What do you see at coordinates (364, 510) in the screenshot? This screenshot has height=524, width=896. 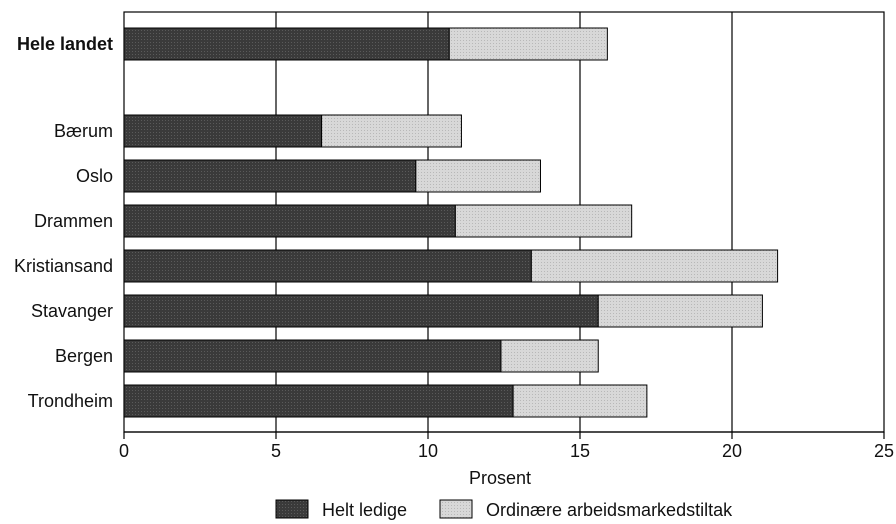 I see `legend-label: Helt ledige` at bounding box center [364, 510].